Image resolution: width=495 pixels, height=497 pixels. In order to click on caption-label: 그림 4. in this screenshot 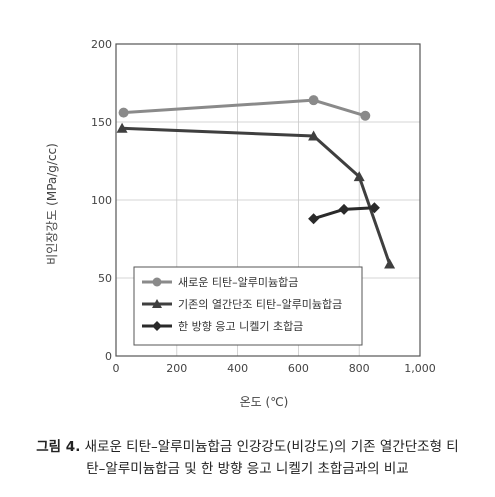, I will do `click(58, 447)`.